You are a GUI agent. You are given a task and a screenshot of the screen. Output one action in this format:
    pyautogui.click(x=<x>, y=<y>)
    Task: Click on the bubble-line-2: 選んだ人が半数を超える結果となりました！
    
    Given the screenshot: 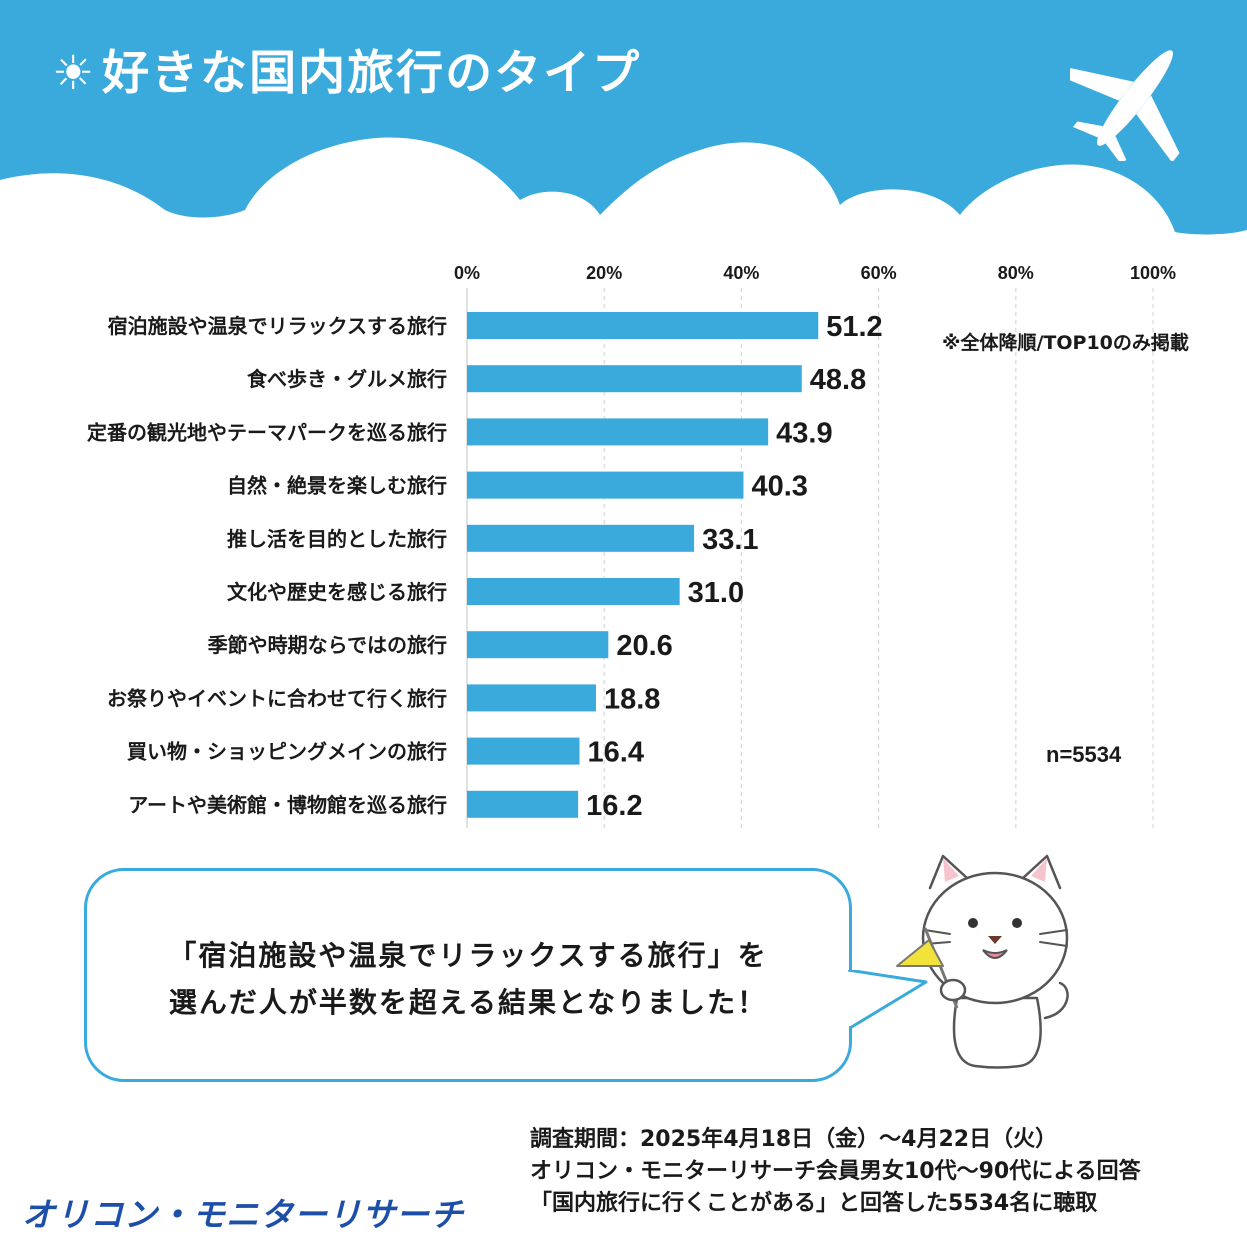 What is the action you would take?
    pyautogui.click(x=468, y=1002)
    